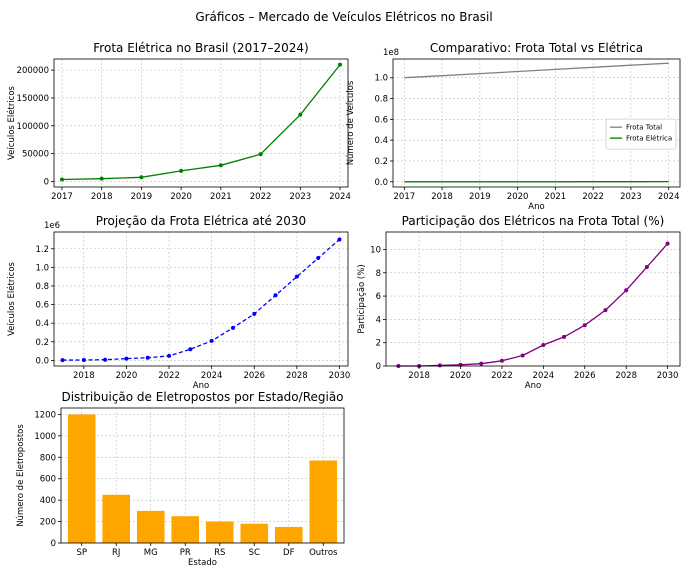 The image size is (688, 568). Describe the element at coordinates (126, 358) in the screenshot. I see `projecao-series-0-point-2020` at that location.